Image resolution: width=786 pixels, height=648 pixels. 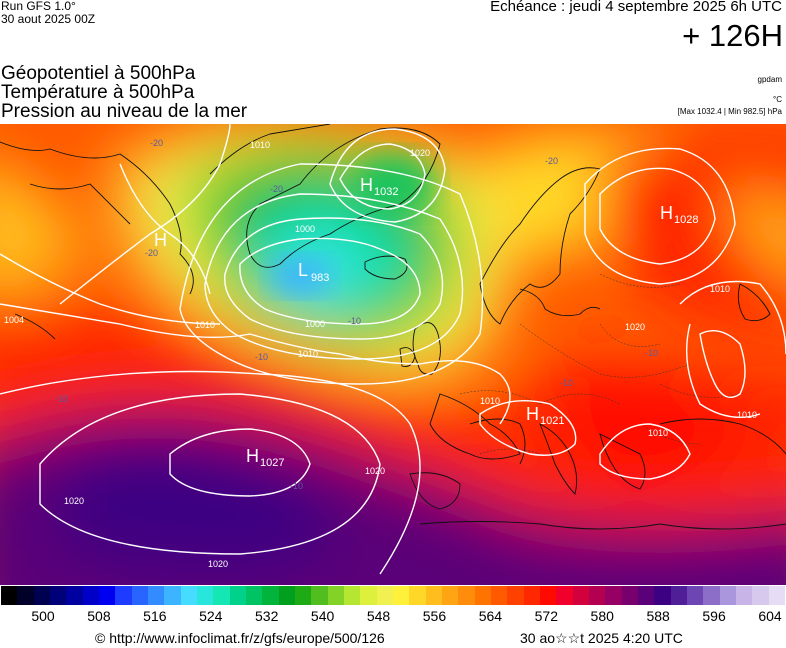 I want to click on title-pressure: Pression au niveau de la mer, so click(x=124, y=111).